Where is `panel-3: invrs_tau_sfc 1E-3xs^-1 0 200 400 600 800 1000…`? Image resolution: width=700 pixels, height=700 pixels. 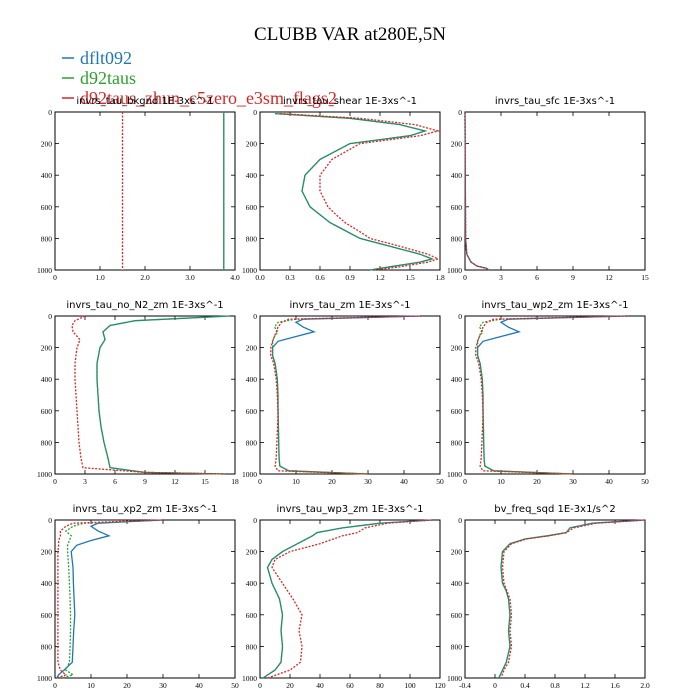 panel-3: invrs_tau_sfc 1E-3xs^-1 0 200 400 600 800 1000… is located at coordinates (548, 189).